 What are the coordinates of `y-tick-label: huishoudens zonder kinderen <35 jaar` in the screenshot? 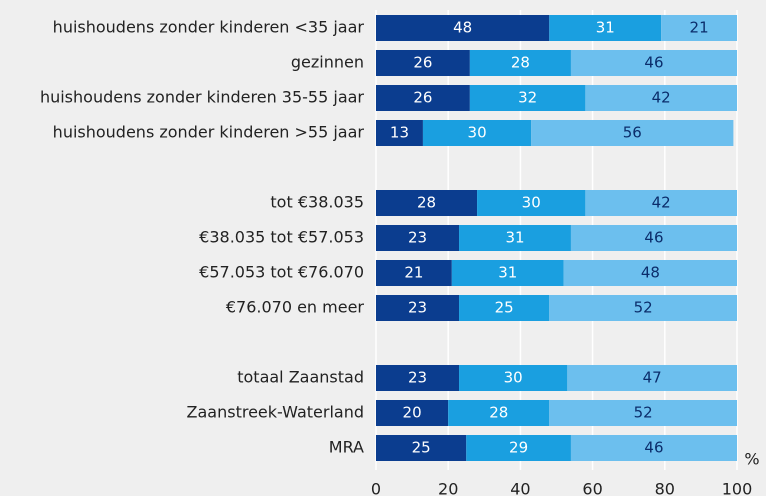 It's located at (209, 27).